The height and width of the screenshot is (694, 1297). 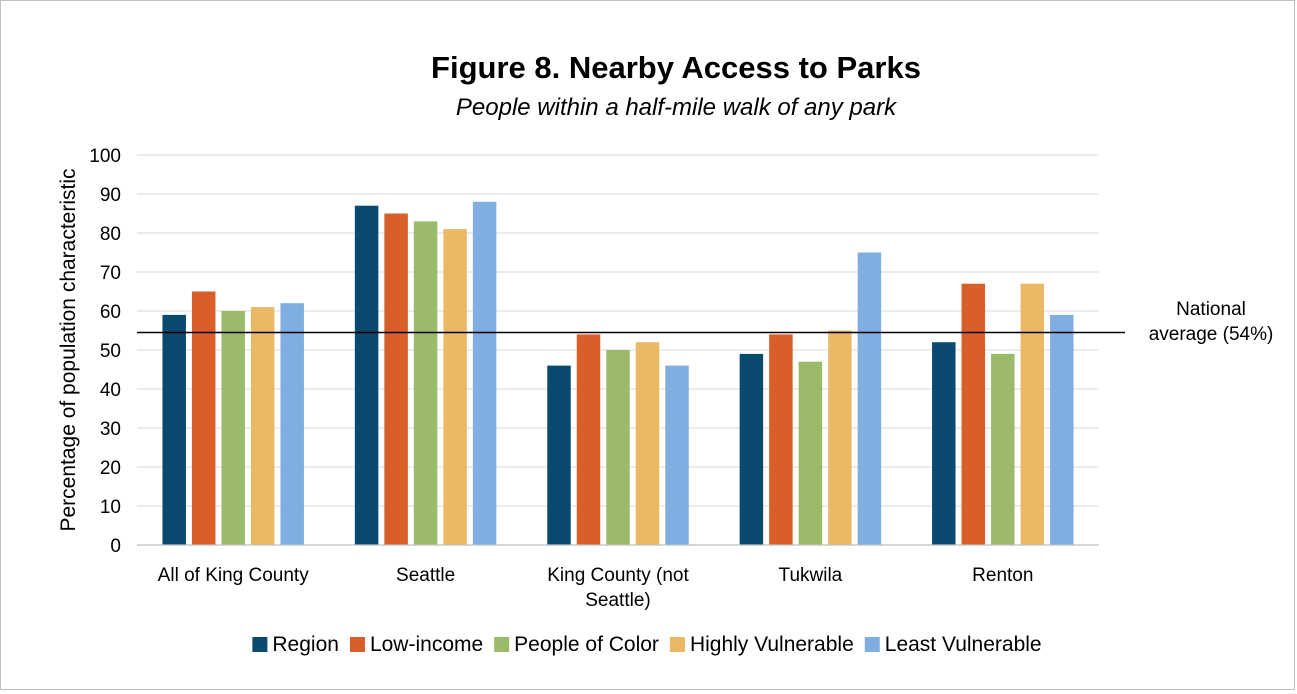 I want to click on legend-label: Low-income, so click(x=426, y=644).